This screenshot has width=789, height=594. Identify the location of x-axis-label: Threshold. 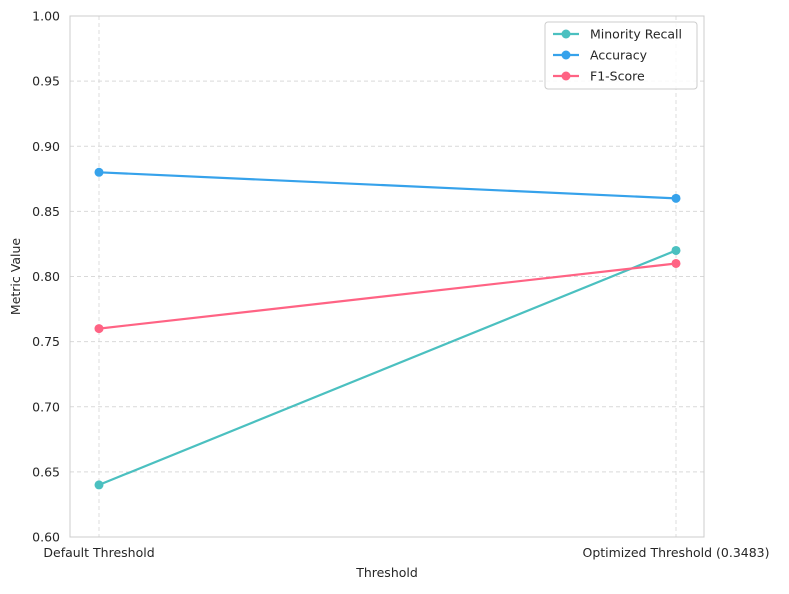
(386, 572).